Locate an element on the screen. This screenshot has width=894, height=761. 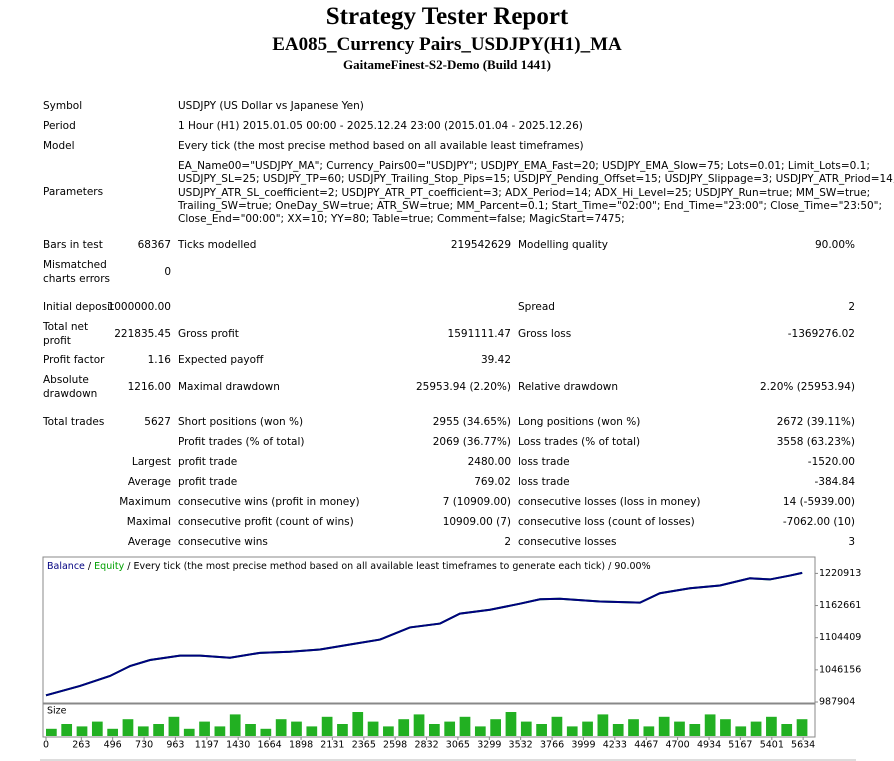
x-tick-label: 4467 is located at coordinates (646, 745).